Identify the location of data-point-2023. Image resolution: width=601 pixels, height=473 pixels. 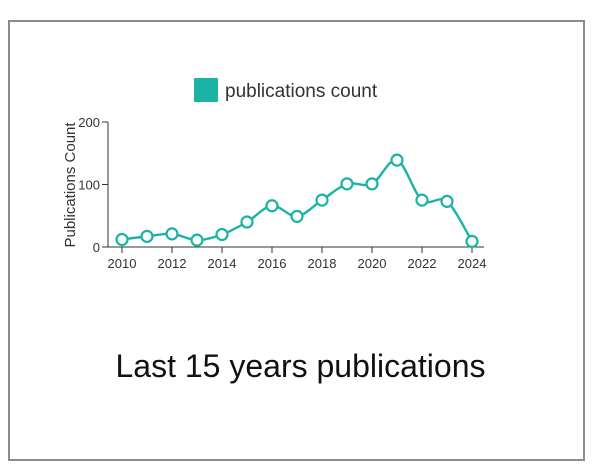
(447, 201).